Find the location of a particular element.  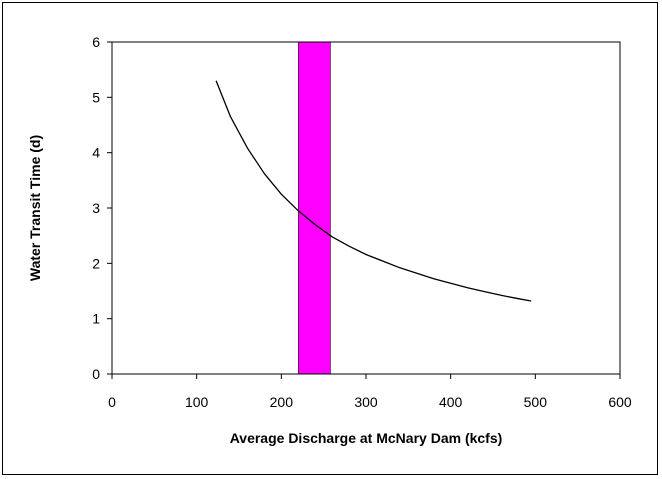

y-tick-label: 1 is located at coordinates (96, 319).